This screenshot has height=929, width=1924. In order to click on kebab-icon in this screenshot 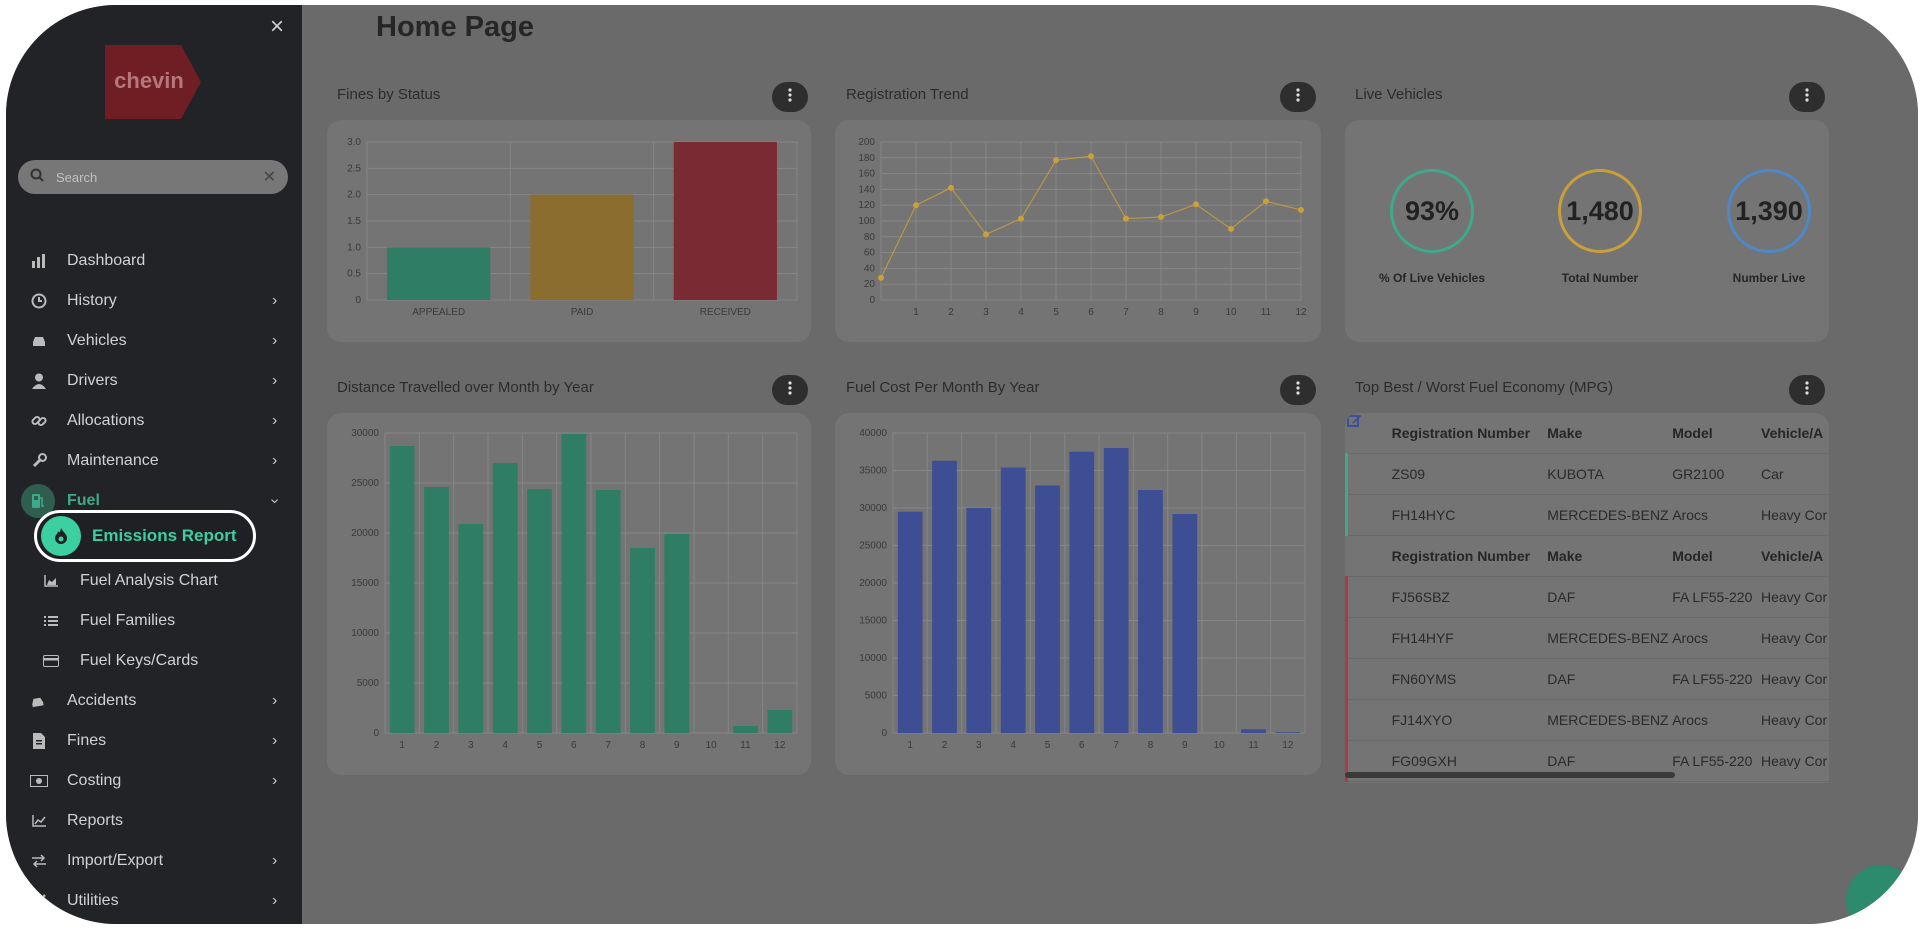, I will do `click(1298, 97)`.